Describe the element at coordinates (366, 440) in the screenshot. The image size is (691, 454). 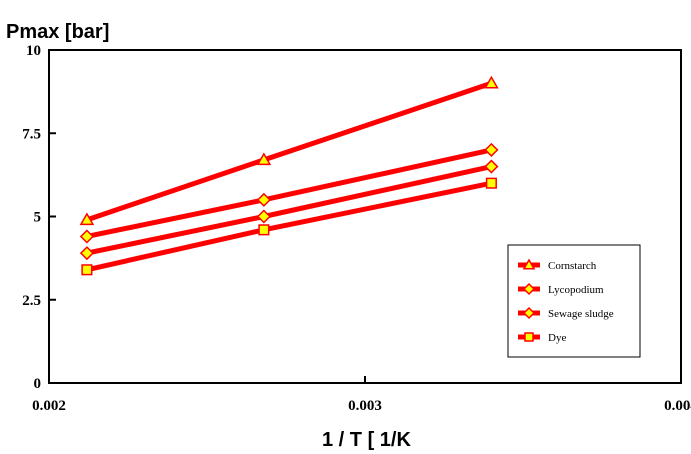
I see `x-axis-title: 1 / T [ 1/K` at that location.